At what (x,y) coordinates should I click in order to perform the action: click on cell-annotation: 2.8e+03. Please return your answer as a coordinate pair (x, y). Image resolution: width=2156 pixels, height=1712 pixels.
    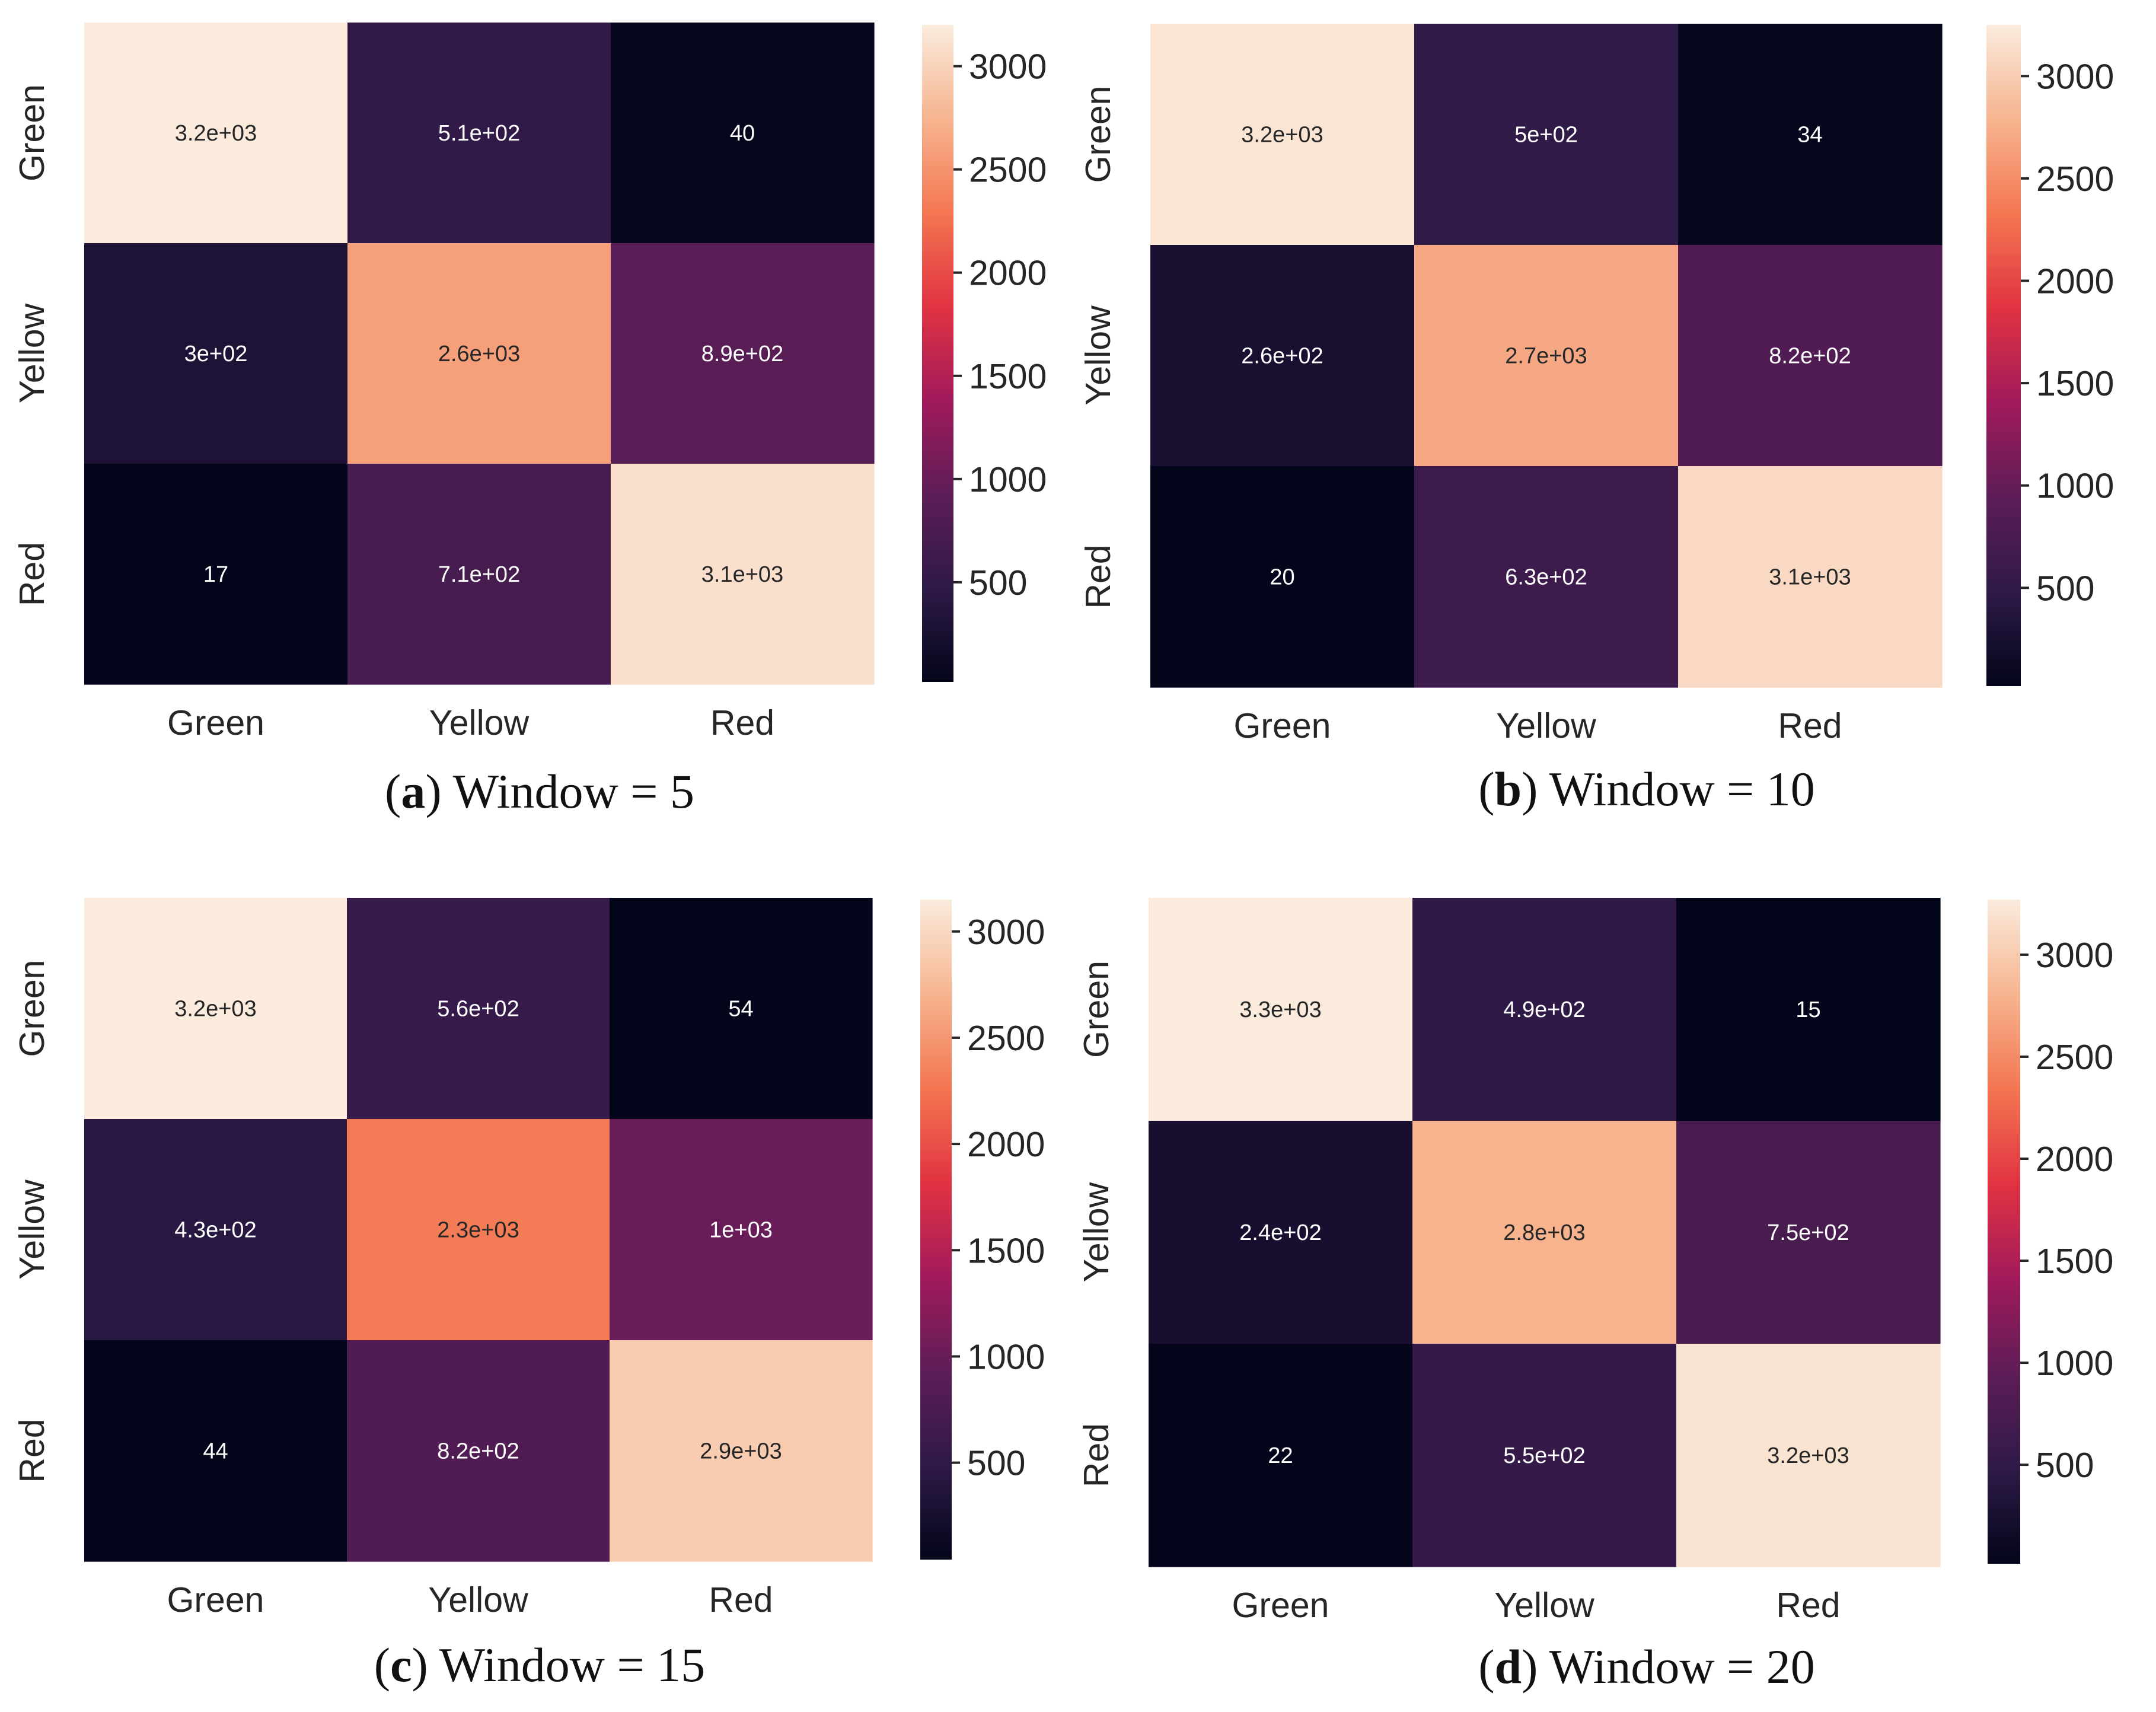
    Looking at the image, I should click on (1544, 1232).